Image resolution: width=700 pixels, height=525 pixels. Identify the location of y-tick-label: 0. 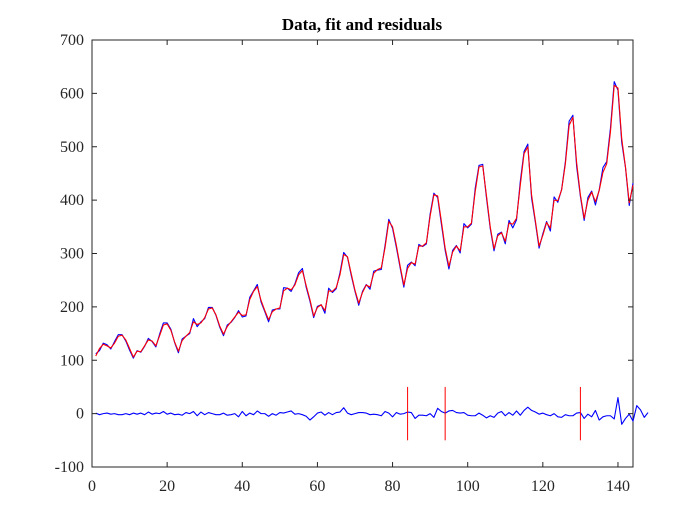
(80, 414).